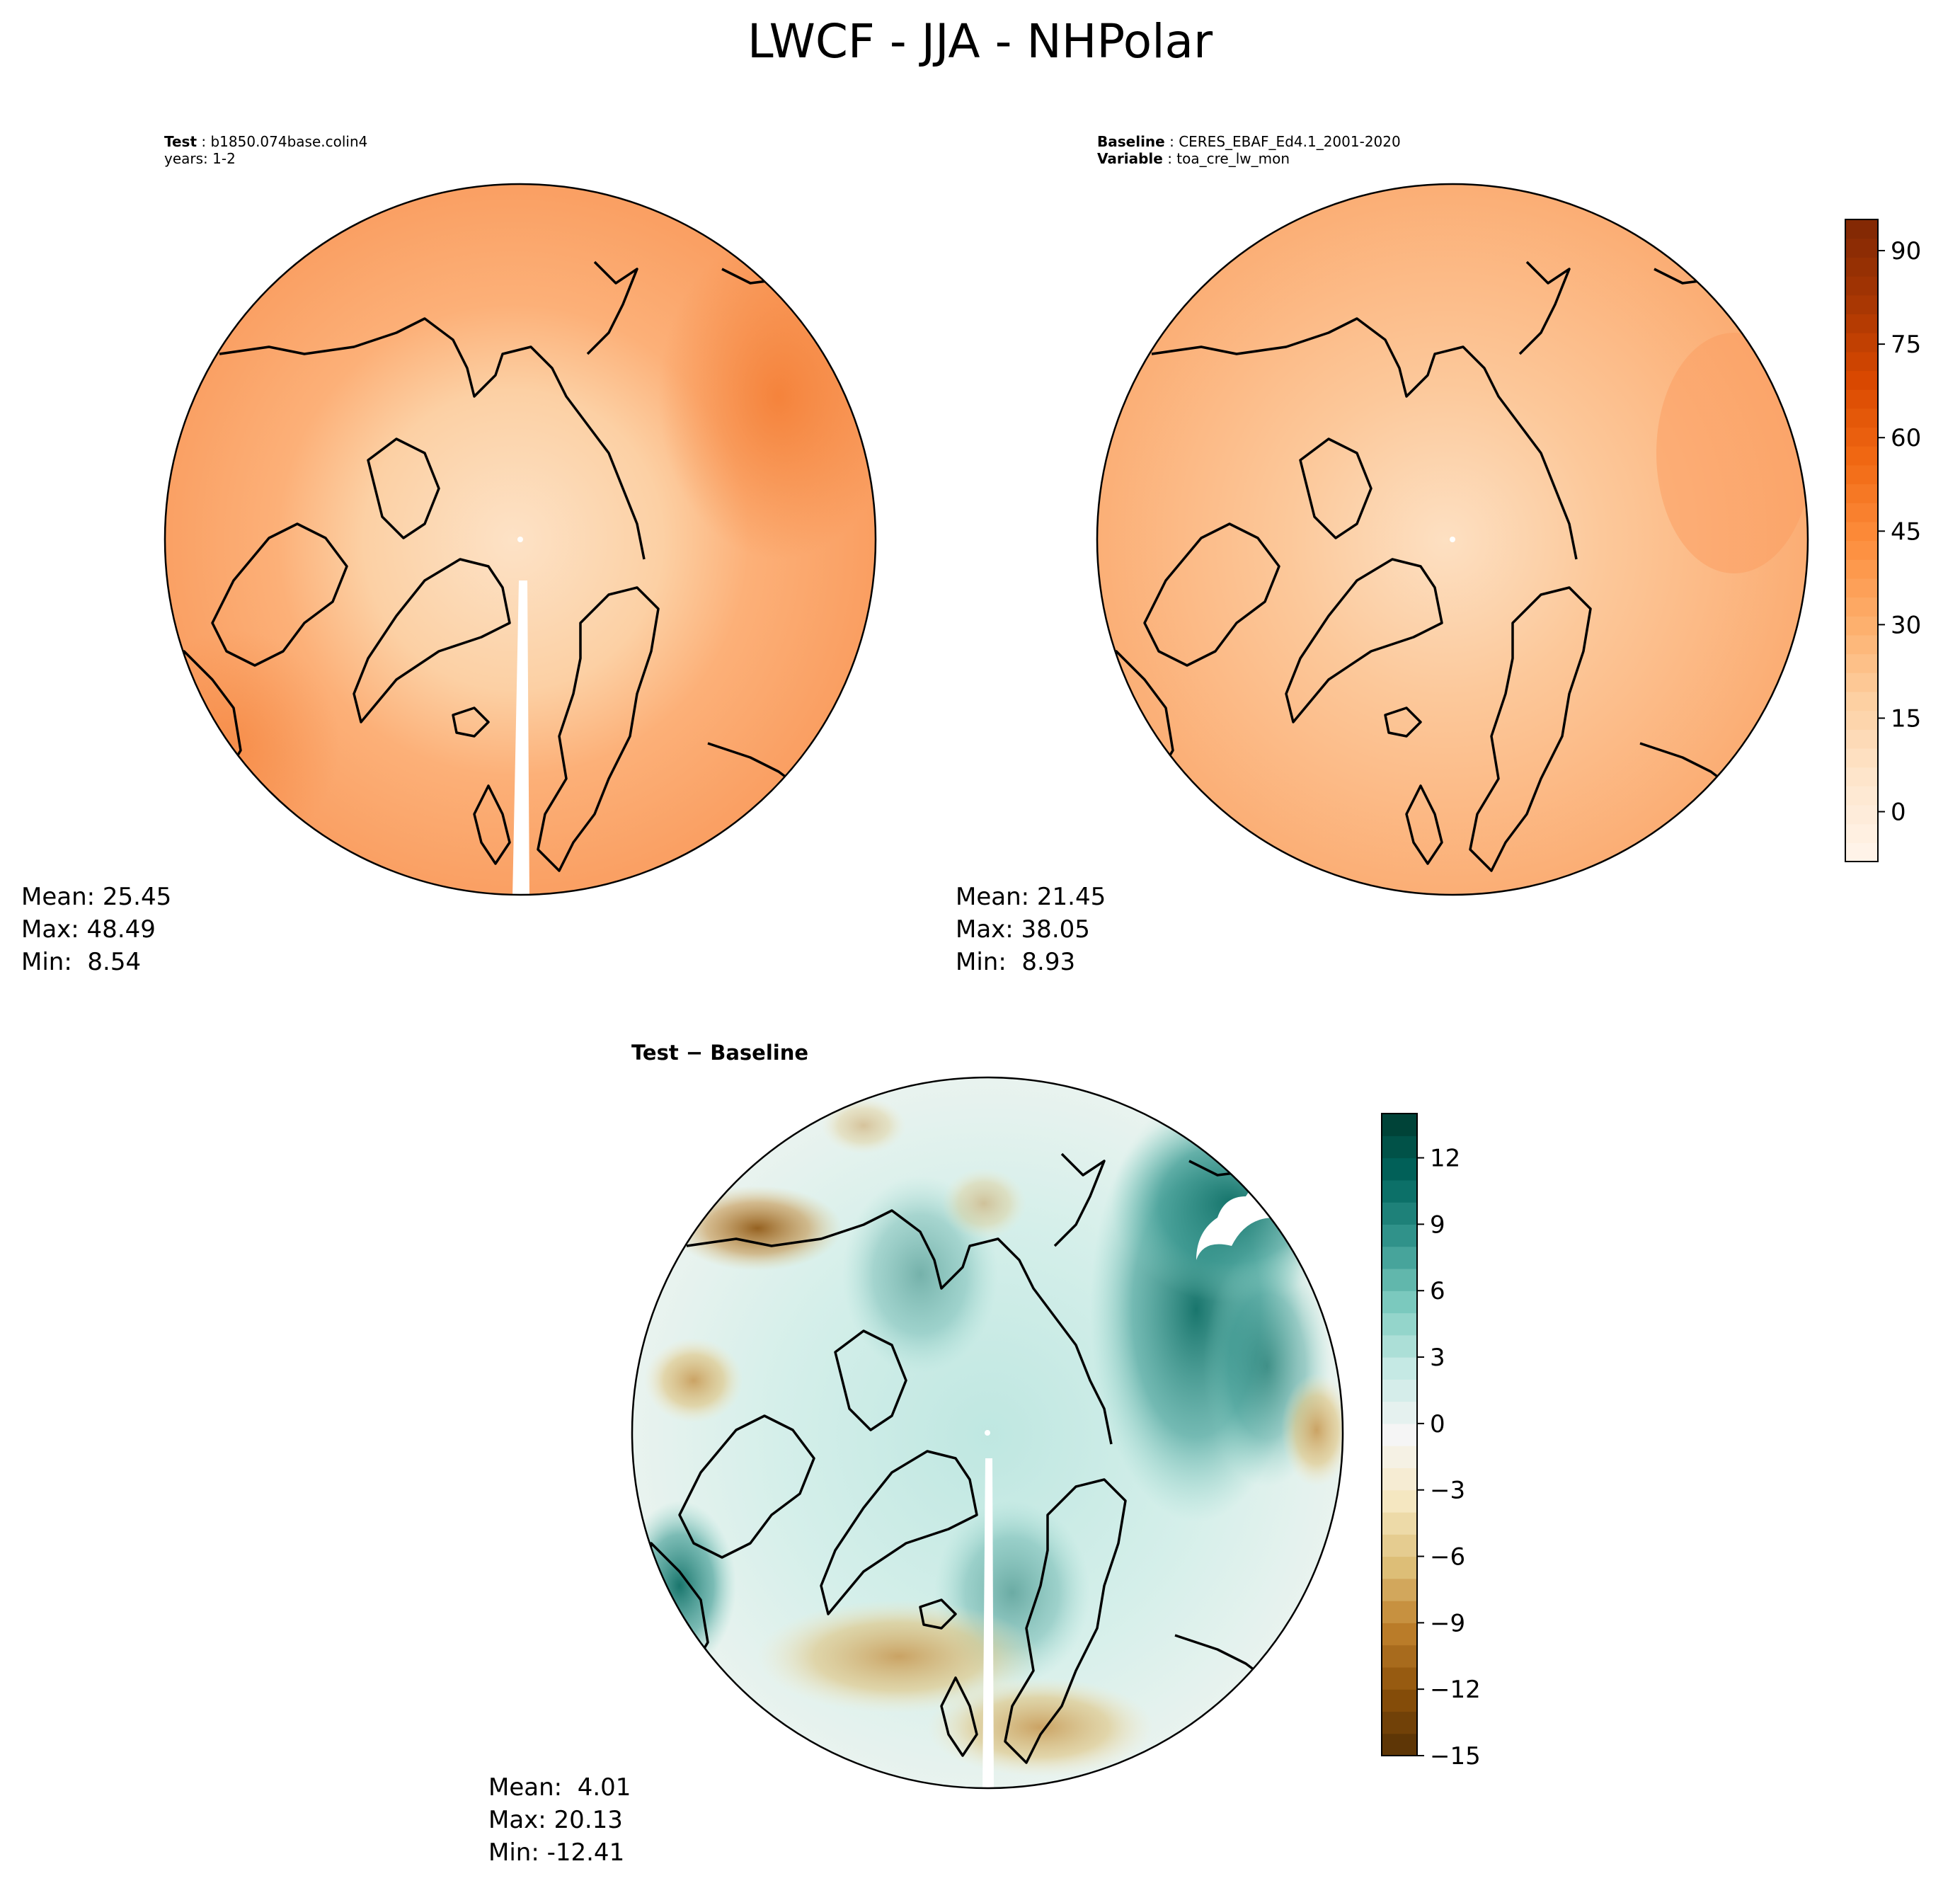  What do you see at coordinates (96, 929) in the screenshot?
I see `test-stats: Mean: 25.45 Max: 48.49 Min: 8.54` at bounding box center [96, 929].